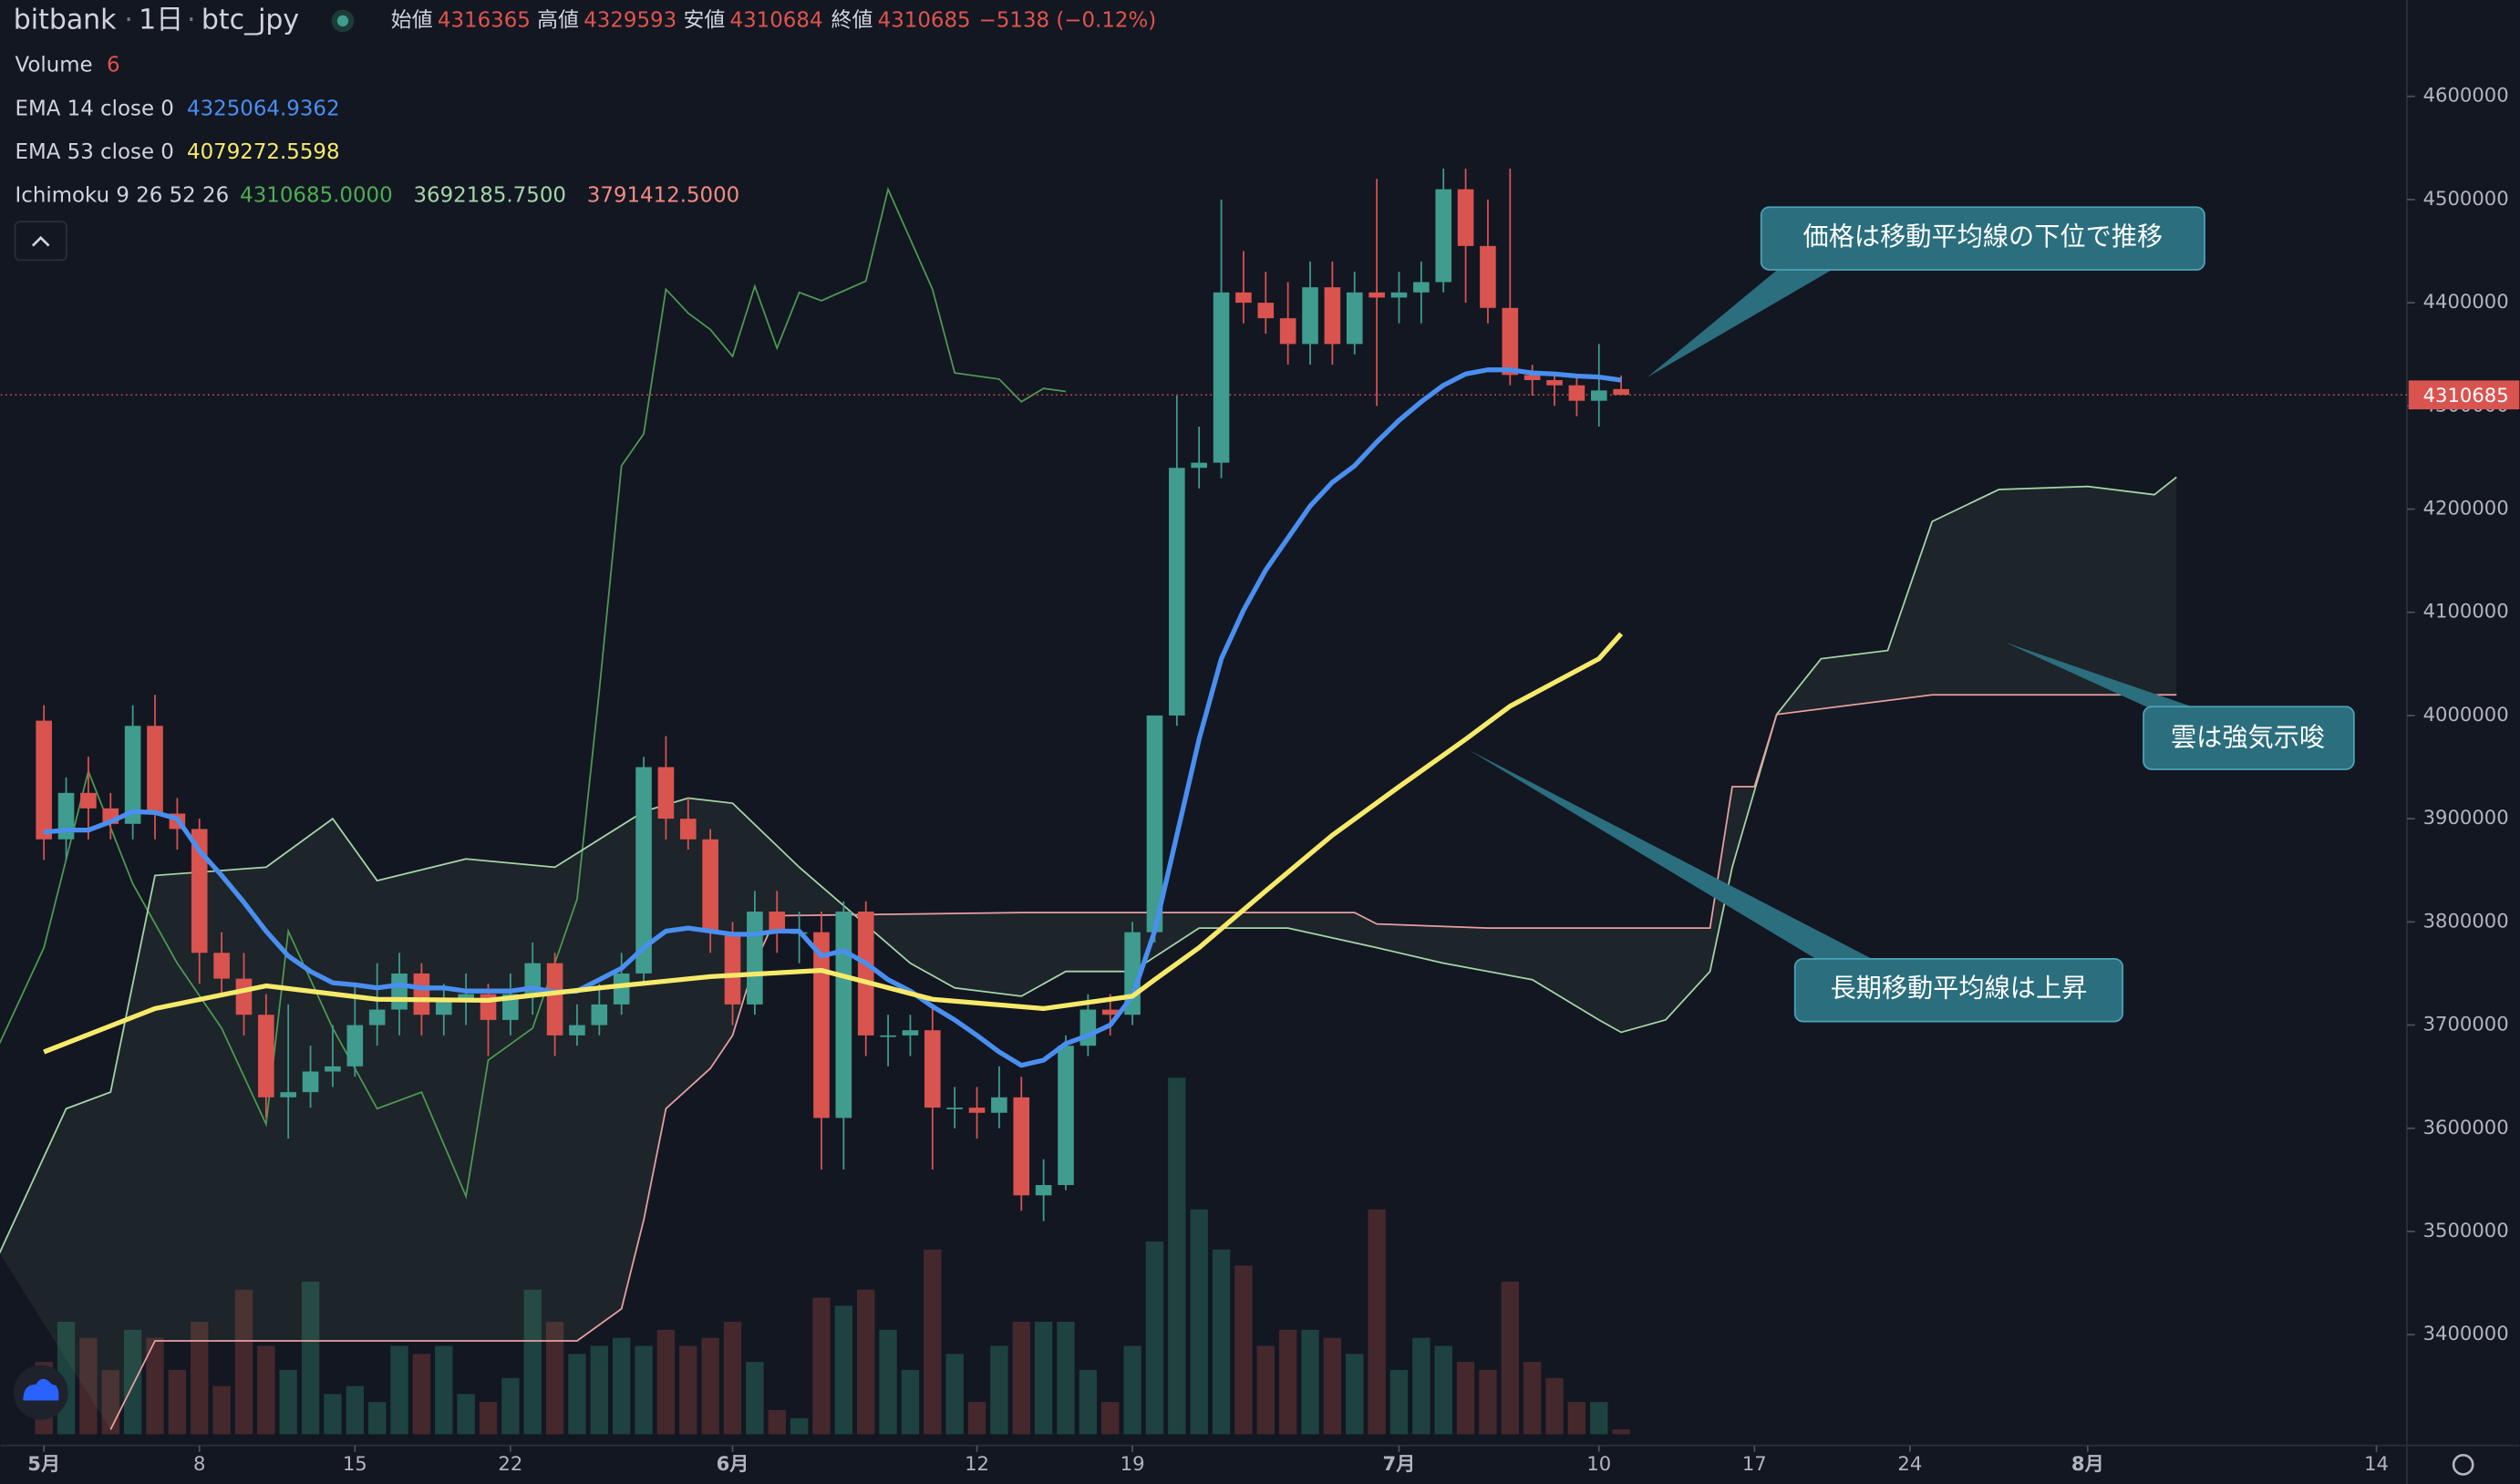  What do you see at coordinates (2466, 817) in the screenshot?
I see `y-tick-label: 3900000` at bounding box center [2466, 817].